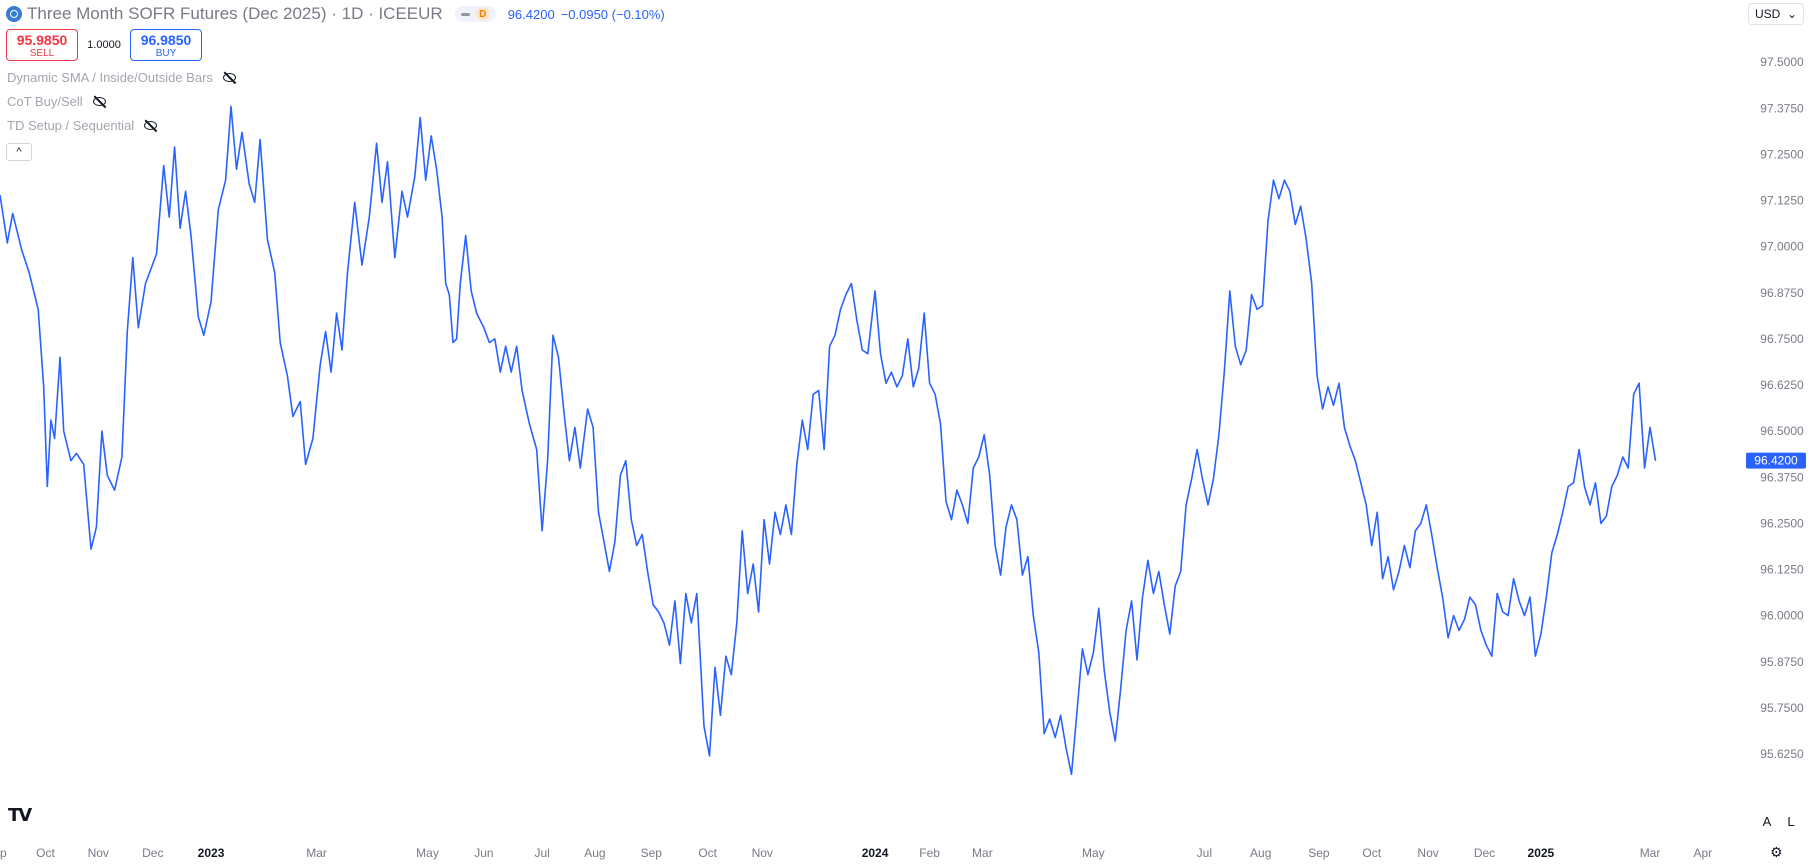 The width and height of the screenshot is (1811, 865). Describe the element at coordinates (3, 853) in the screenshot. I see `time-tick-label: p` at that location.